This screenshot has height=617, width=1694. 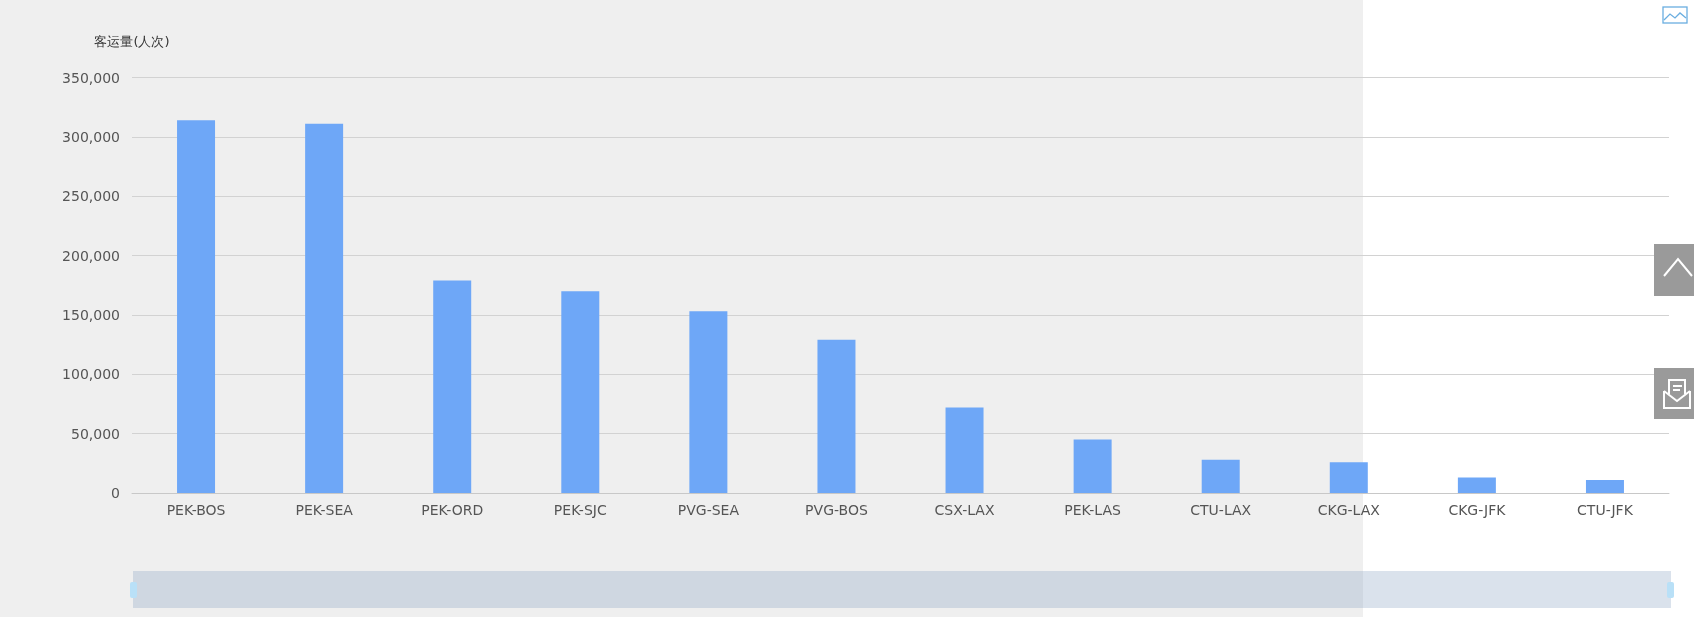 What do you see at coordinates (1605, 510) in the screenshot?
I see `x-tick-label: CTU-JFK` at bounding box center [1605, 510].